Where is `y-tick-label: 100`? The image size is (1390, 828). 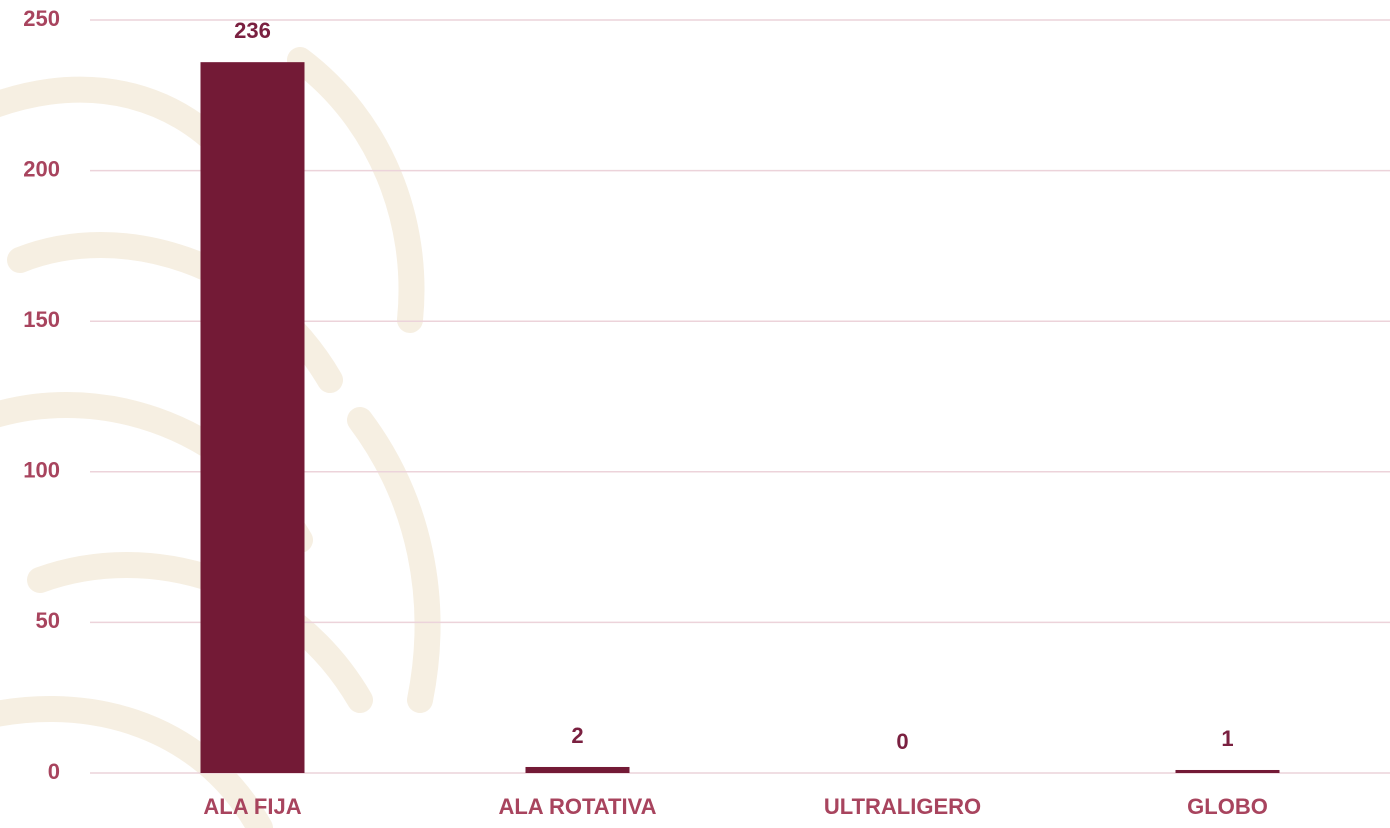
y-tick-label: 100 is located at coordinates (41, 470).